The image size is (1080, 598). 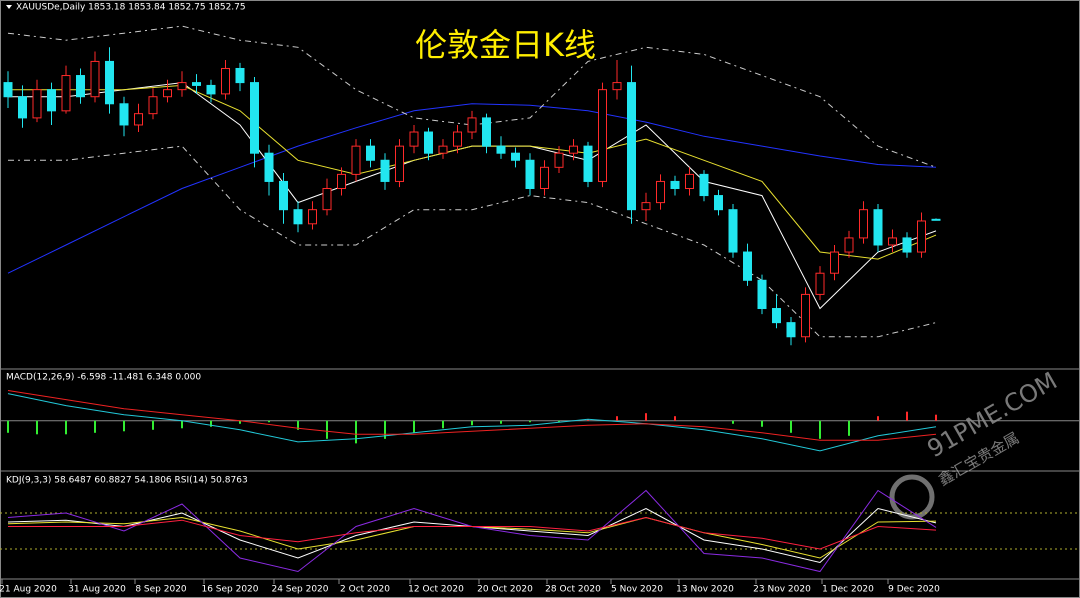 What do you see at coordinates (912, 497) in the screenshot?
I see `logo-icon` at bounding box center [912, 497].